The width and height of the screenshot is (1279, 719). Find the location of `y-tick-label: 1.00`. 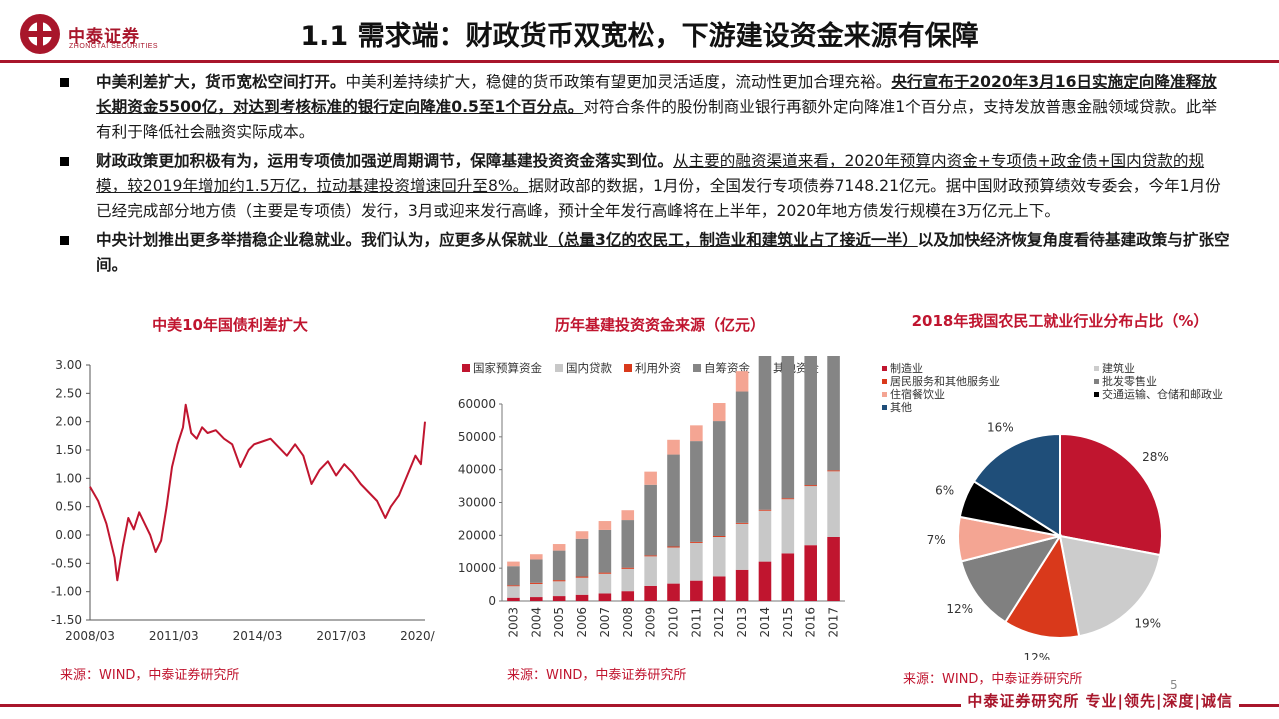

y-tick-label: 1.00 is located at coordinates (68, 478).